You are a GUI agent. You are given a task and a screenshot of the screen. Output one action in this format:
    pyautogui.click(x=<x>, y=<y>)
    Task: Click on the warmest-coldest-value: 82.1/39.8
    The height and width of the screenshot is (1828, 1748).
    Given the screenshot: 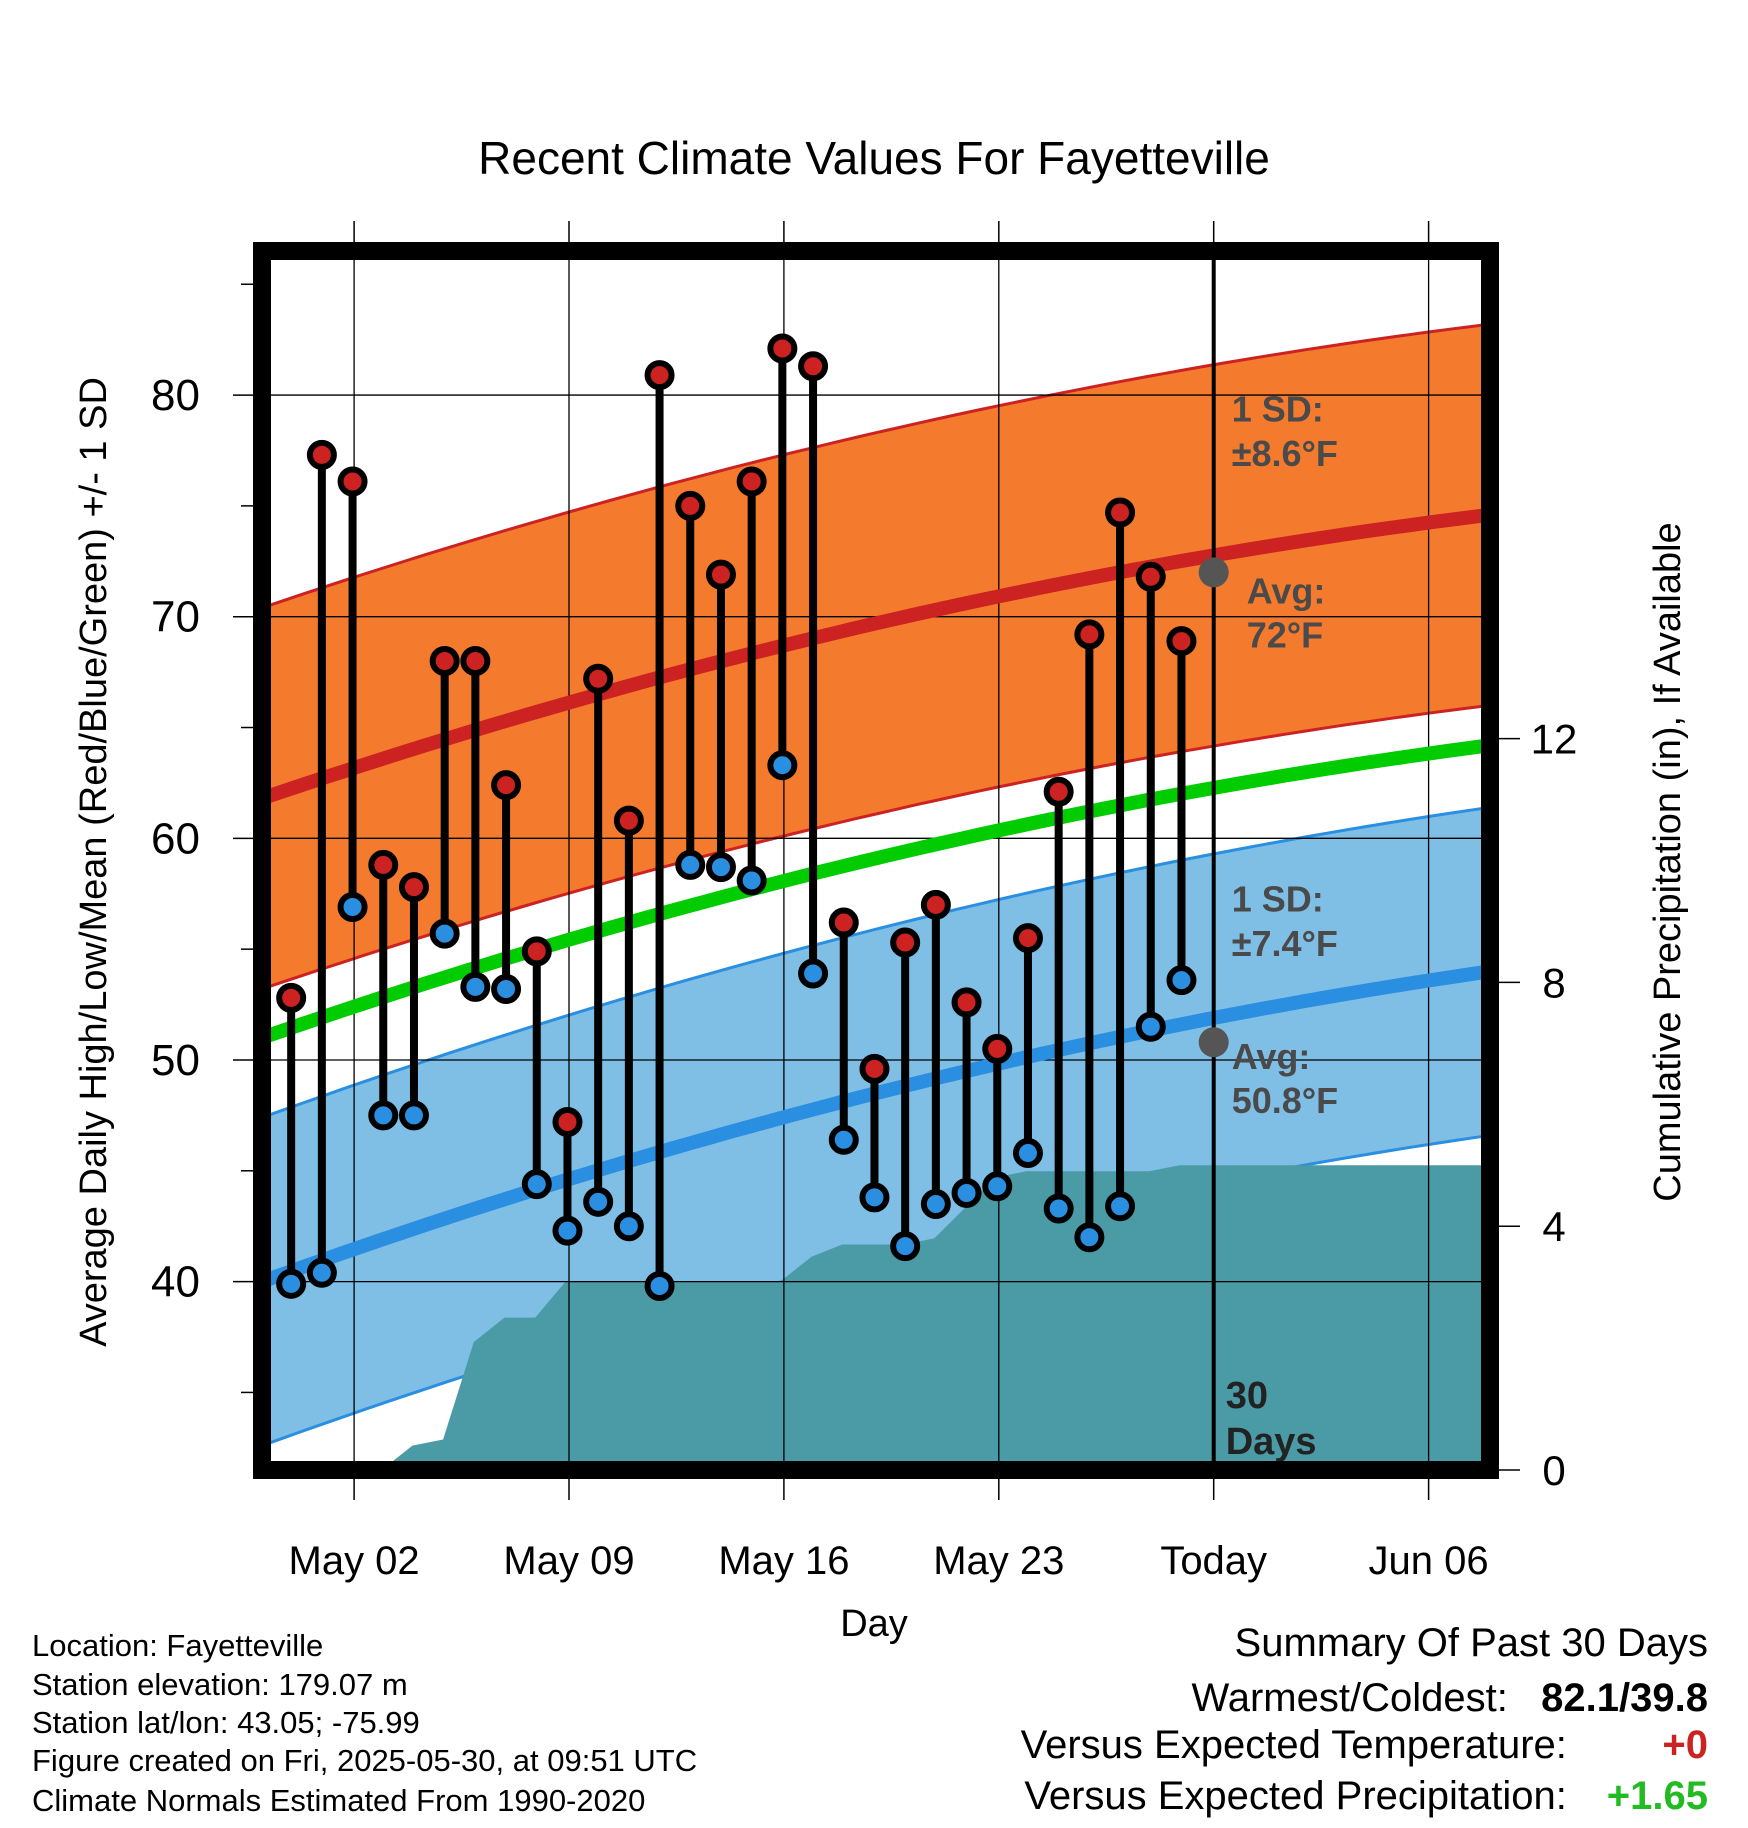 What is the action you would take?
    pyautogui.click(x=1624, y=1698)
    